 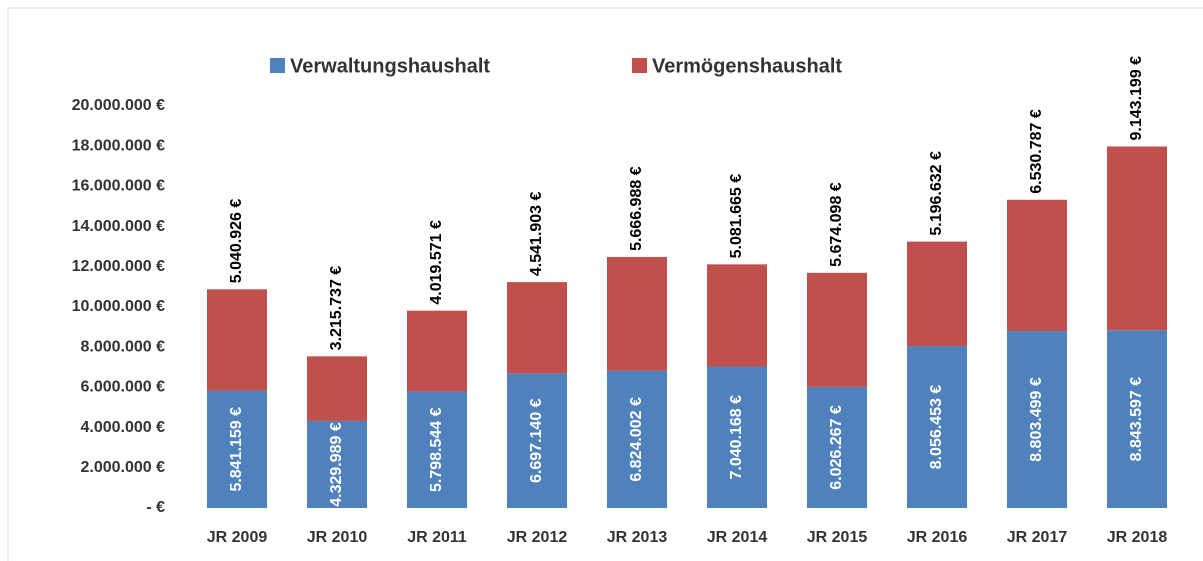 I want to click on x-tick-label: JR 2016, so click(x=937, y=537).